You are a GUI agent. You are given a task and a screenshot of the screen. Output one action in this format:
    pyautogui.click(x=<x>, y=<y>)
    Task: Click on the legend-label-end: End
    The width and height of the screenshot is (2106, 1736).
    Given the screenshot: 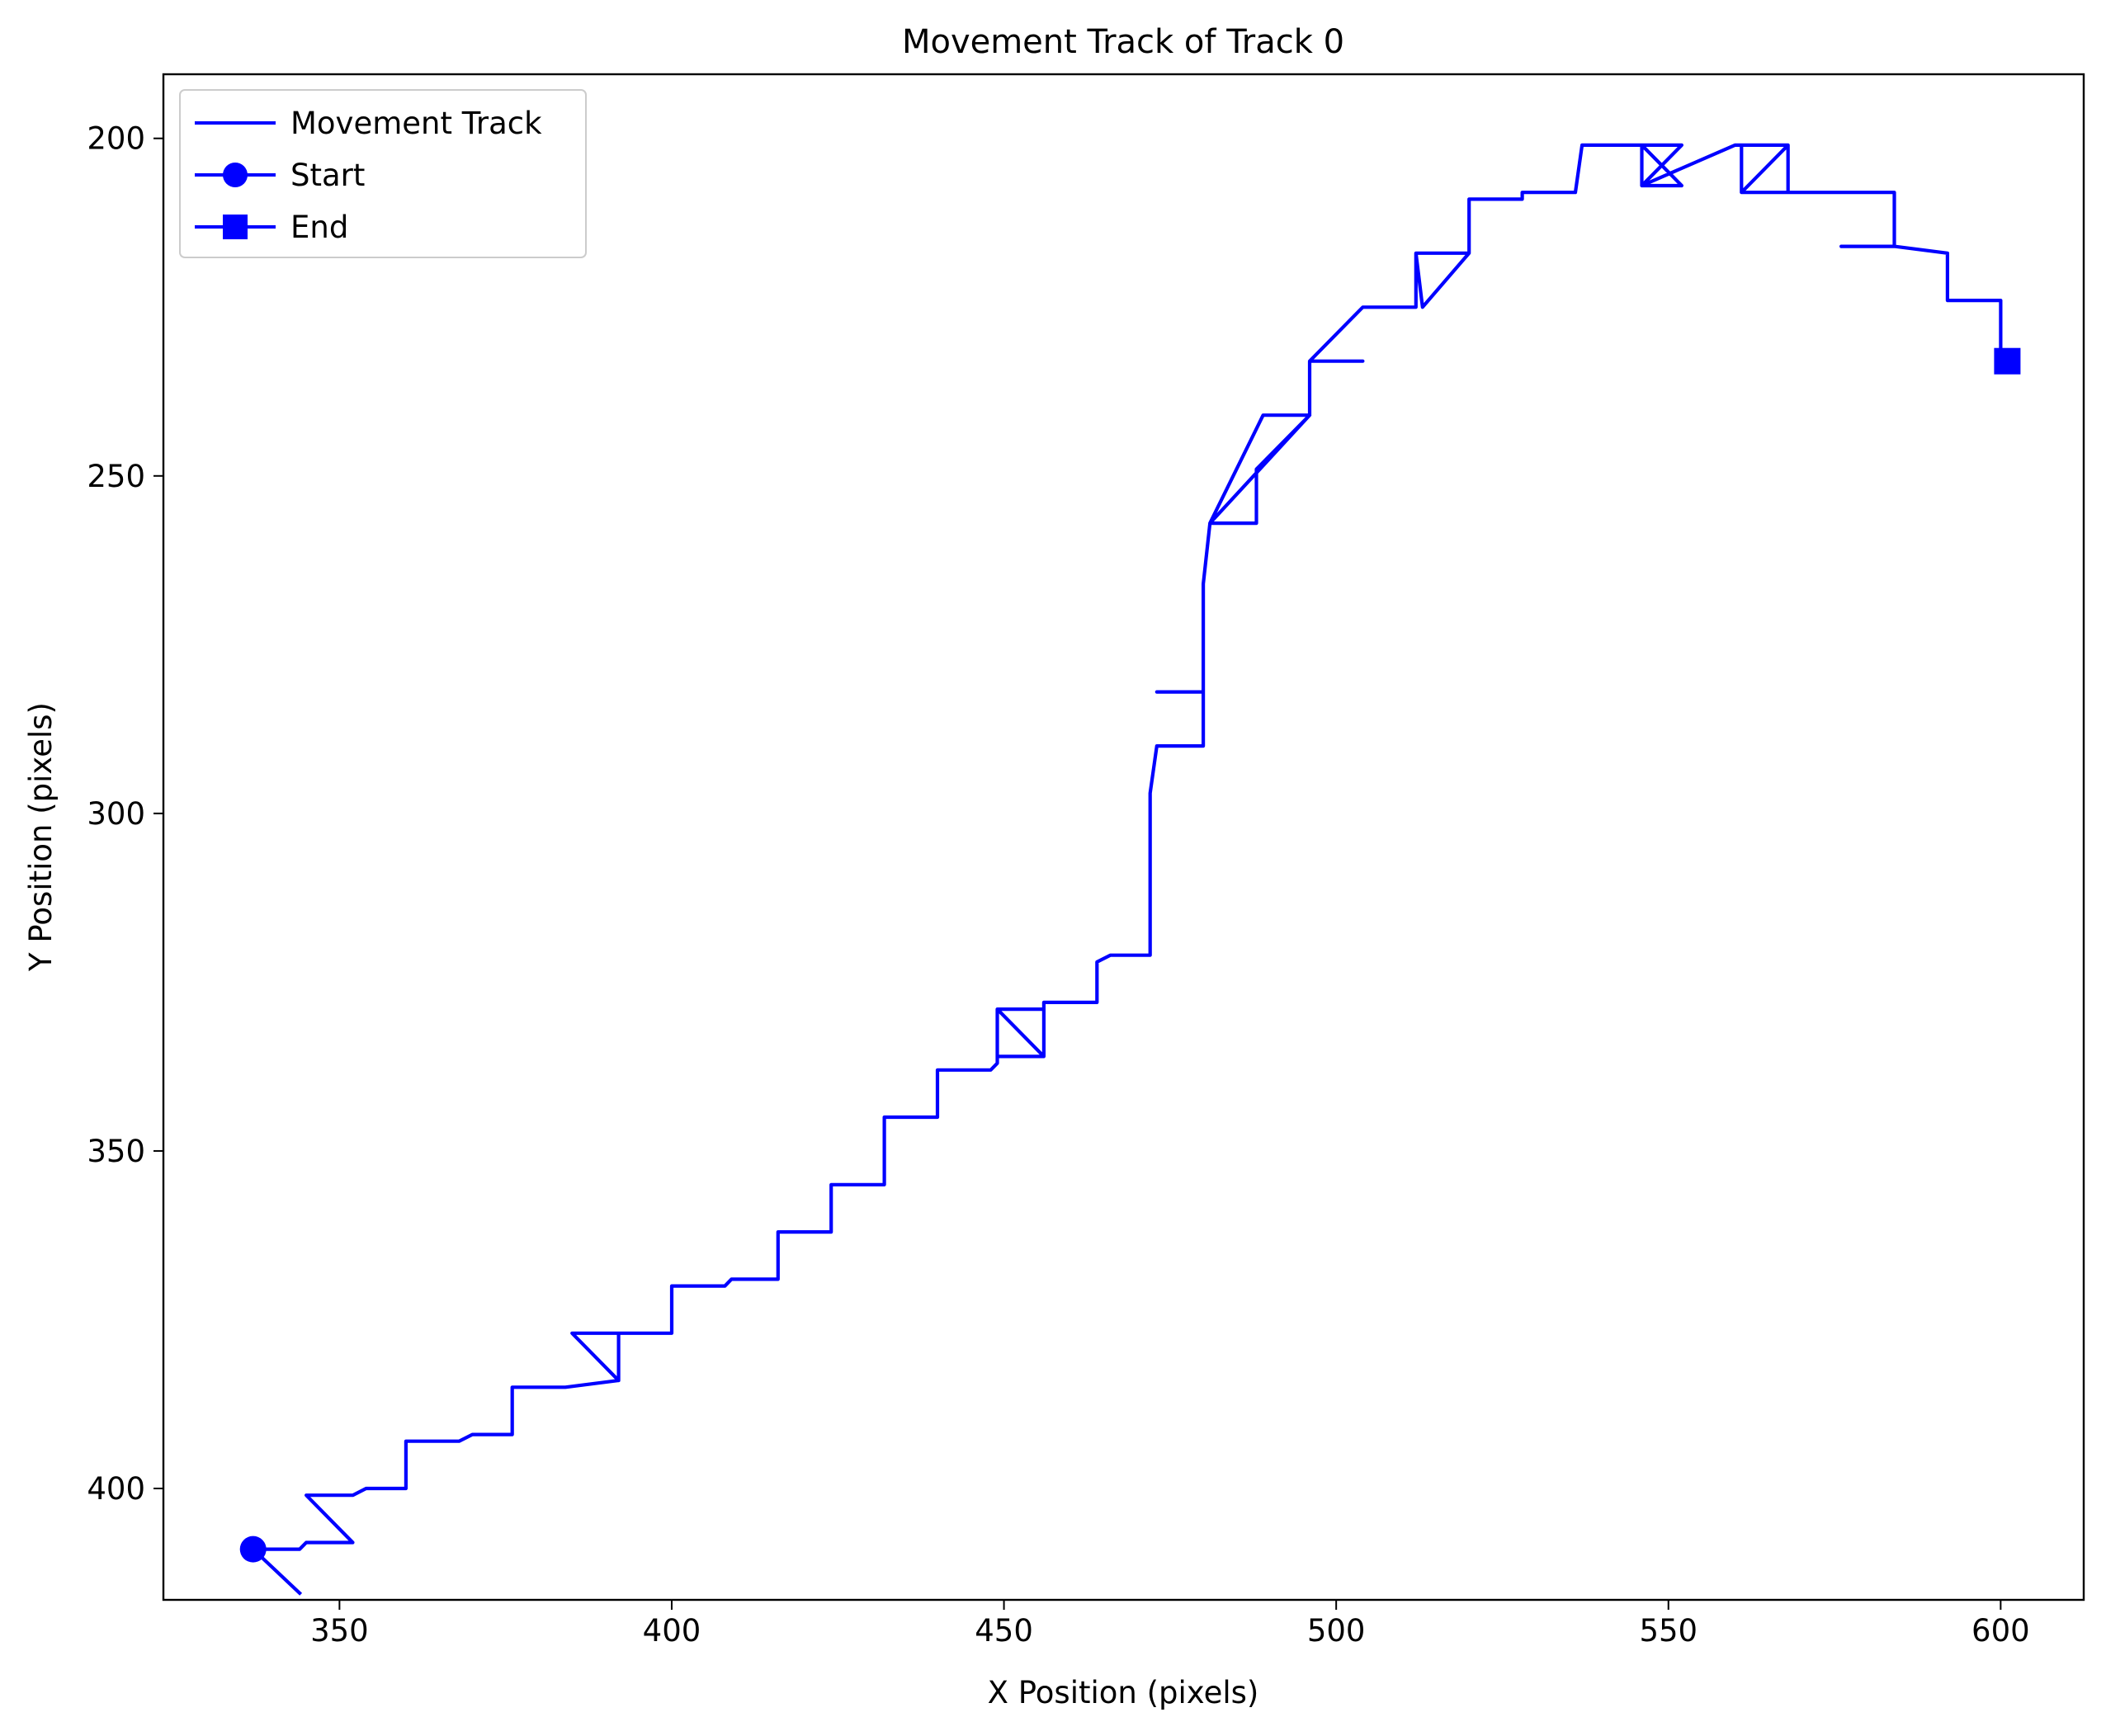 What is the action you would take?
    pyautogui.click(x=319, y=227)
    